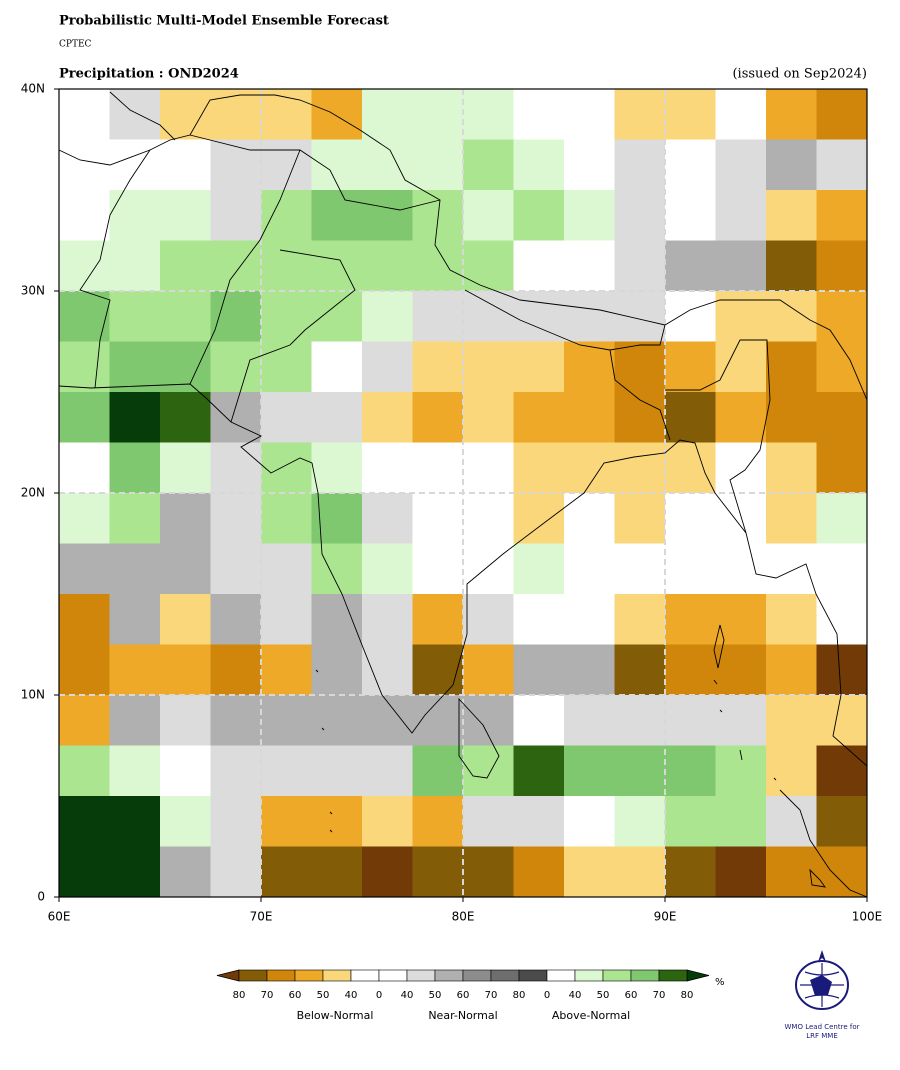 Image resolution: width=900 pixels, height=1070 pixels. What do you see at coordinates (822, 995) in the screenshot?
I see `logo: WMO Lead Centre for LRF MME` at bounding box center [822, 995].